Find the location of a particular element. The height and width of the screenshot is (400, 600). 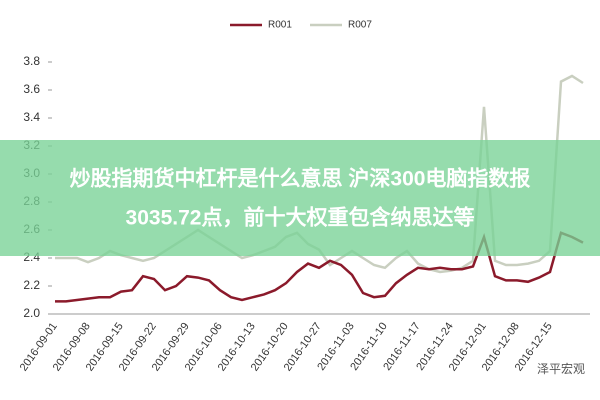

overlay-text: 3035.72点，前十大权重包含纳思达等 is located at coordinates (300, 218).